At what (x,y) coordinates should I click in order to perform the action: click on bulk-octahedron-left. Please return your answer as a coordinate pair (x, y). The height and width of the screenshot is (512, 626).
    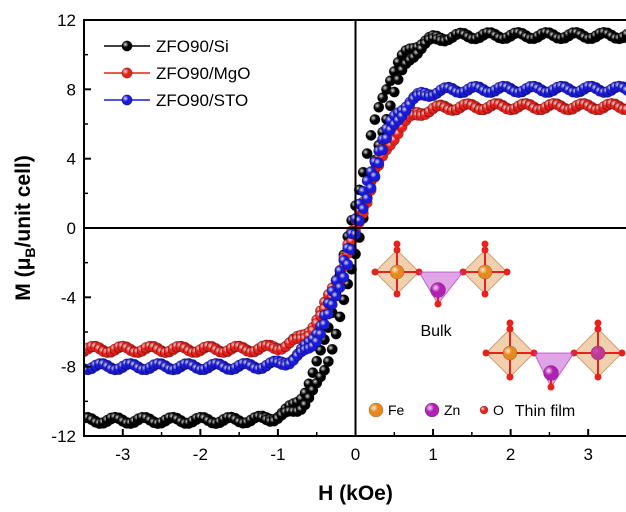
    Looking at the image, I should click on (397, 269).